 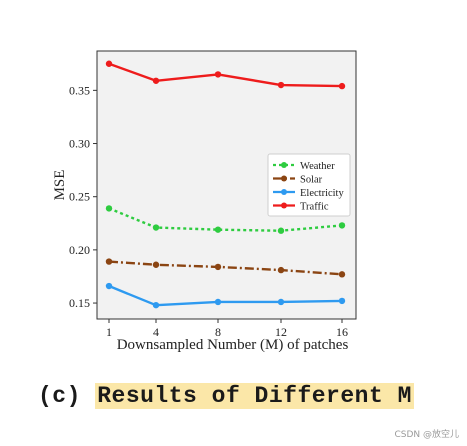 I want to click on y-tick-label: 0.35, so click(x=79, y=90).